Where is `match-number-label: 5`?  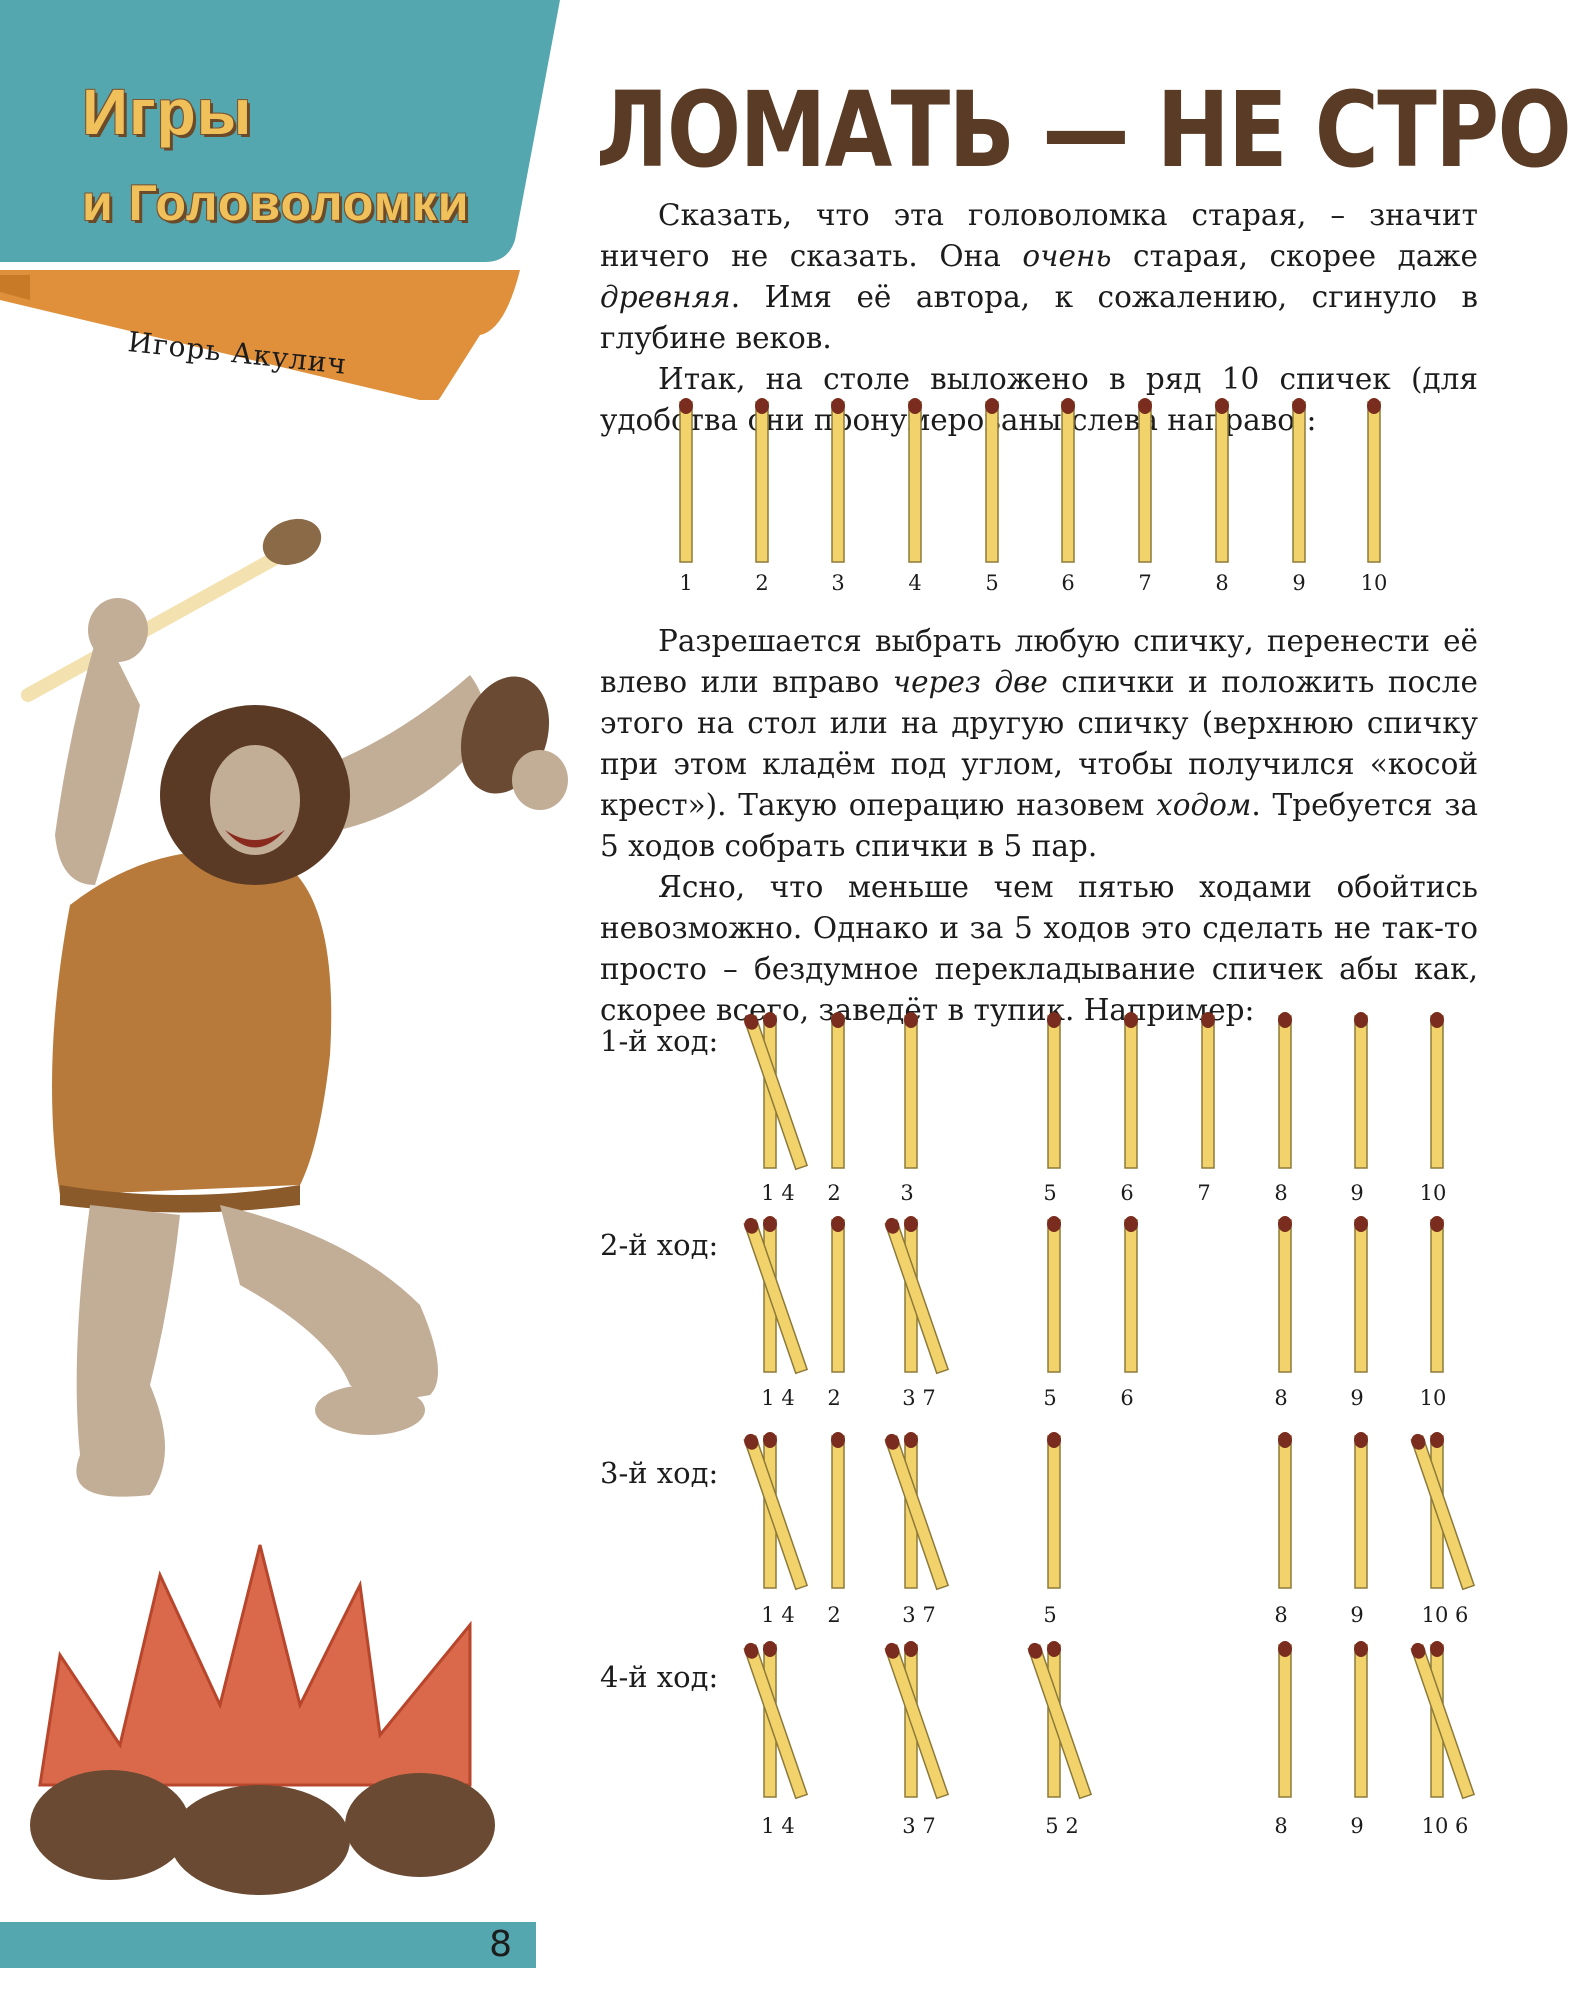
match-number-label: 5 is located at coordinates (991, 583).